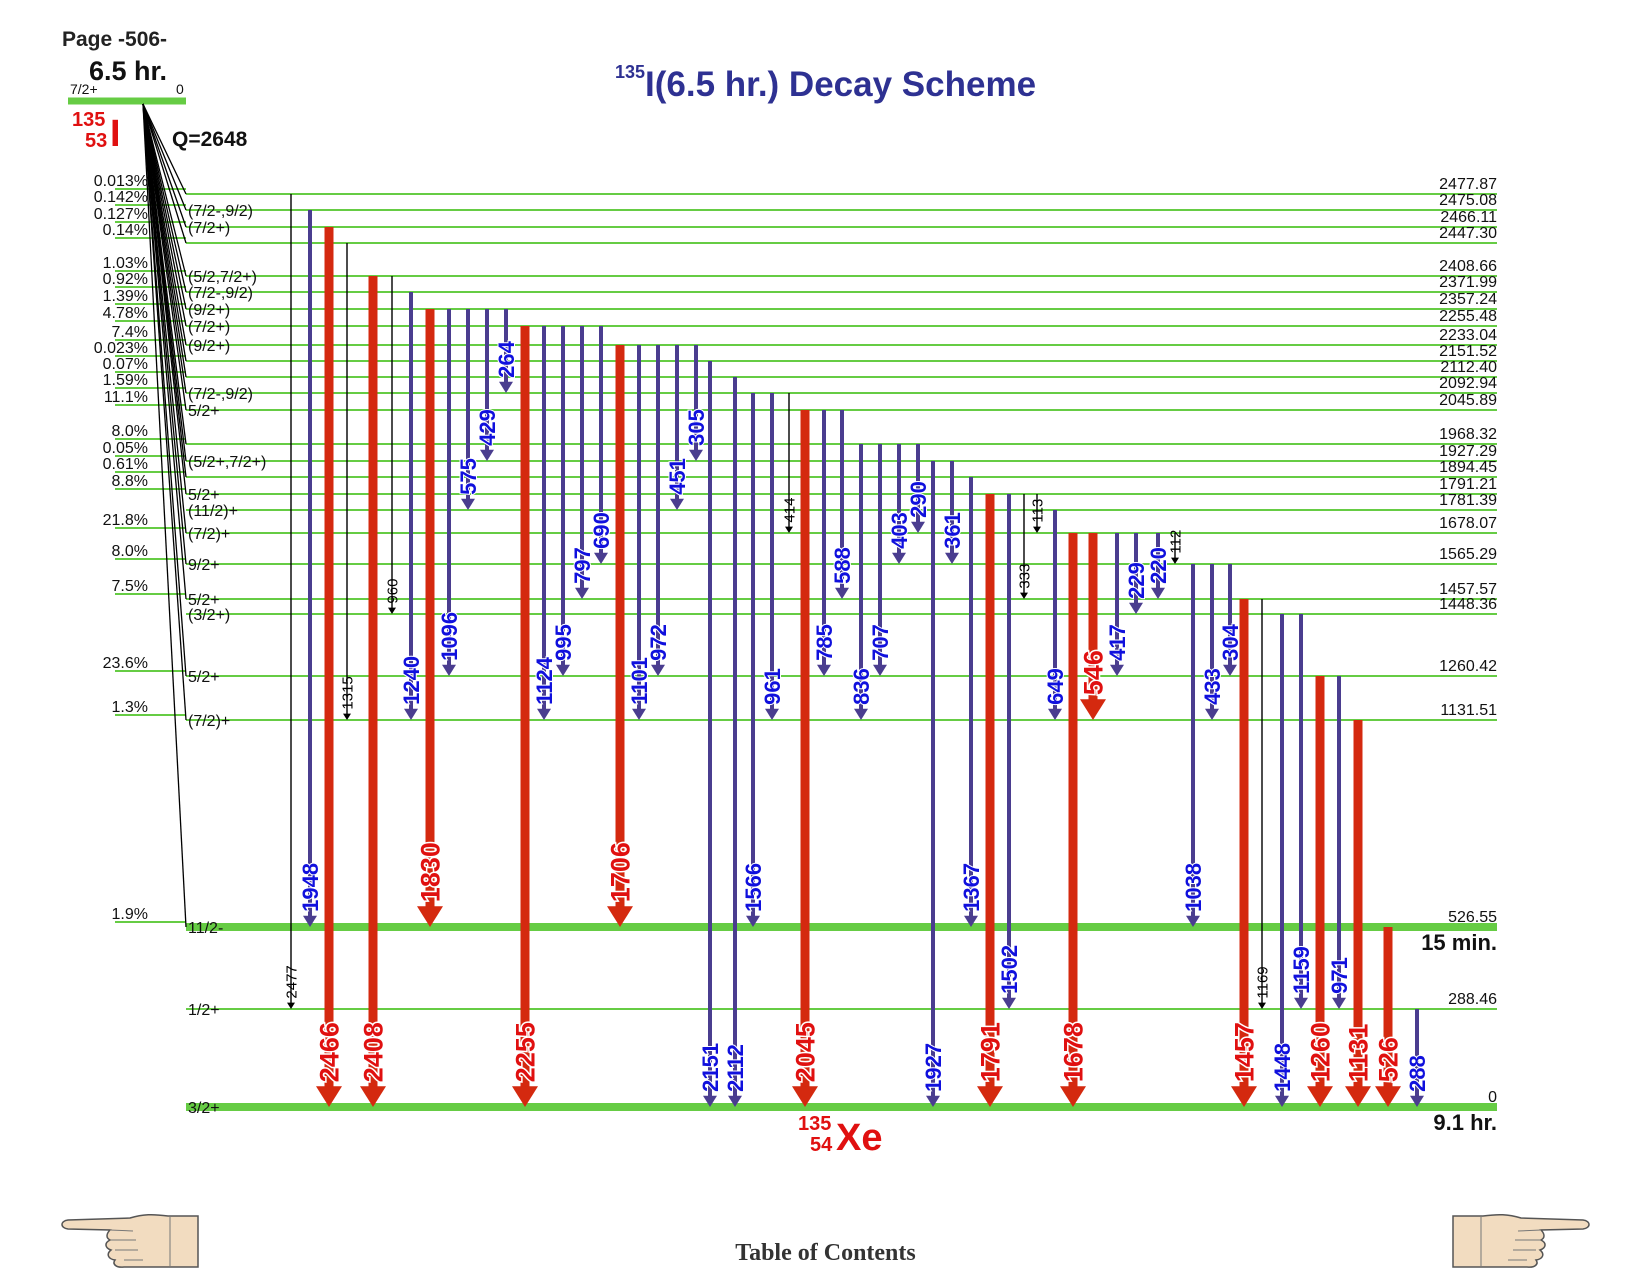  I want to click on gamma-energy-label: 690, so click(601, 530).